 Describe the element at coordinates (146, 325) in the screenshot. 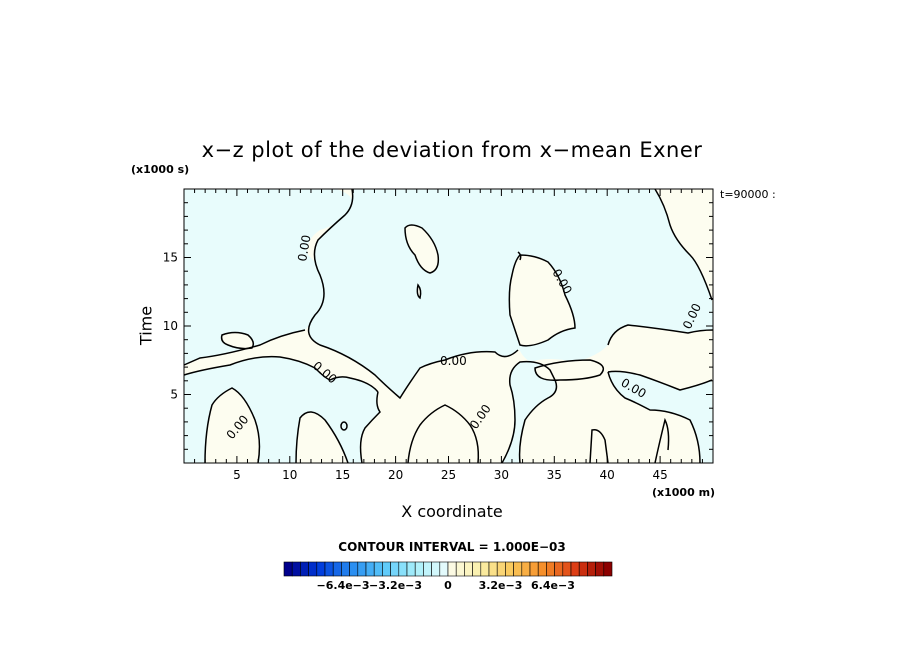

I see `y-axis-label: Time` at that location.